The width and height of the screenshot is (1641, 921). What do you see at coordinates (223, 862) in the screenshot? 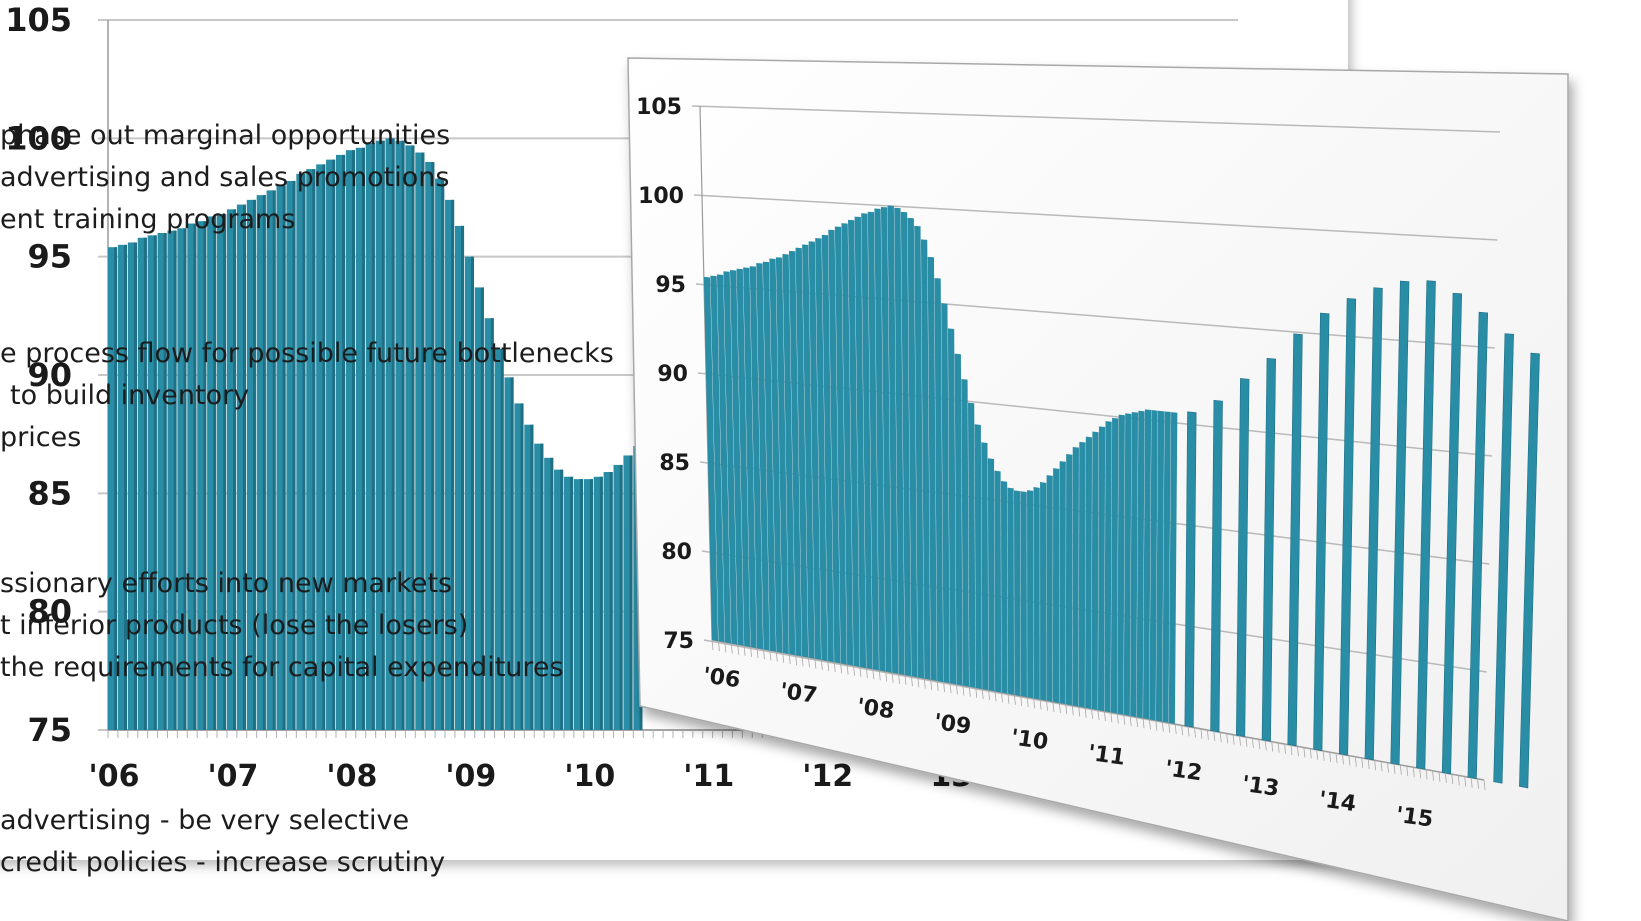
I see `bullet-line: credit policies - increase scrutiny` at bounding box center [223, 862].